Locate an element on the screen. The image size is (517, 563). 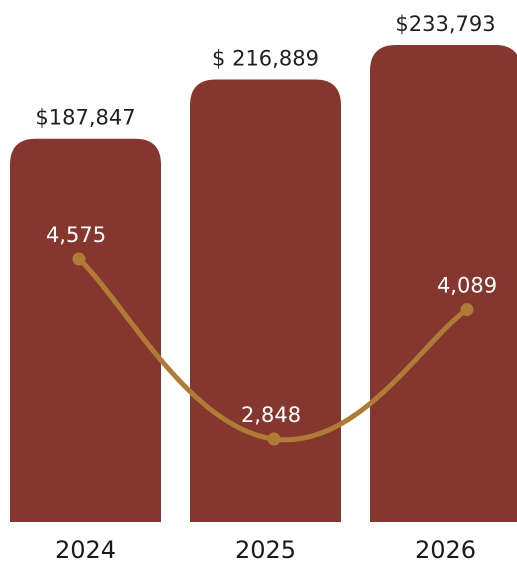
category-labels: 2024 2025 2026 is located at coordinates (265, 549).